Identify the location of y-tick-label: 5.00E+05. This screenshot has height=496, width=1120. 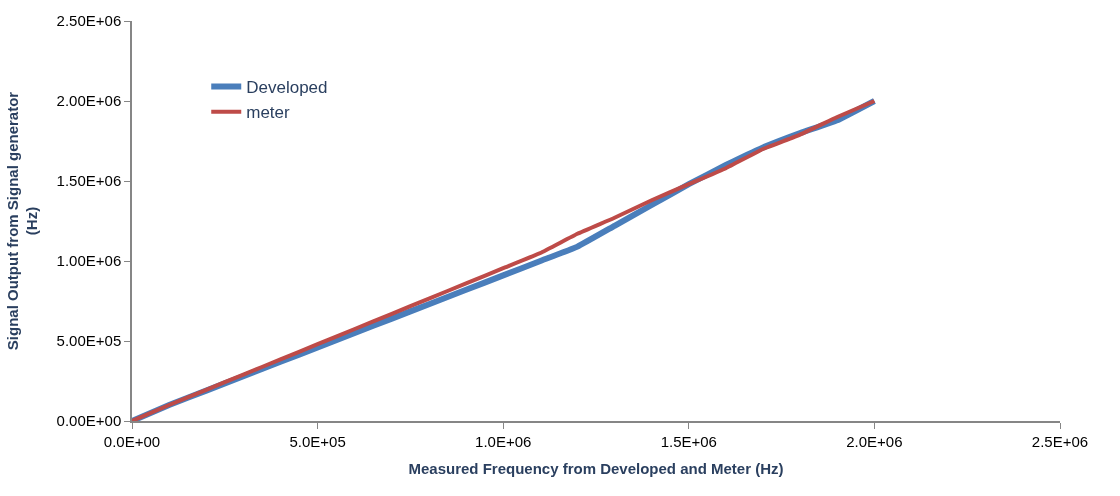
(89, 341).